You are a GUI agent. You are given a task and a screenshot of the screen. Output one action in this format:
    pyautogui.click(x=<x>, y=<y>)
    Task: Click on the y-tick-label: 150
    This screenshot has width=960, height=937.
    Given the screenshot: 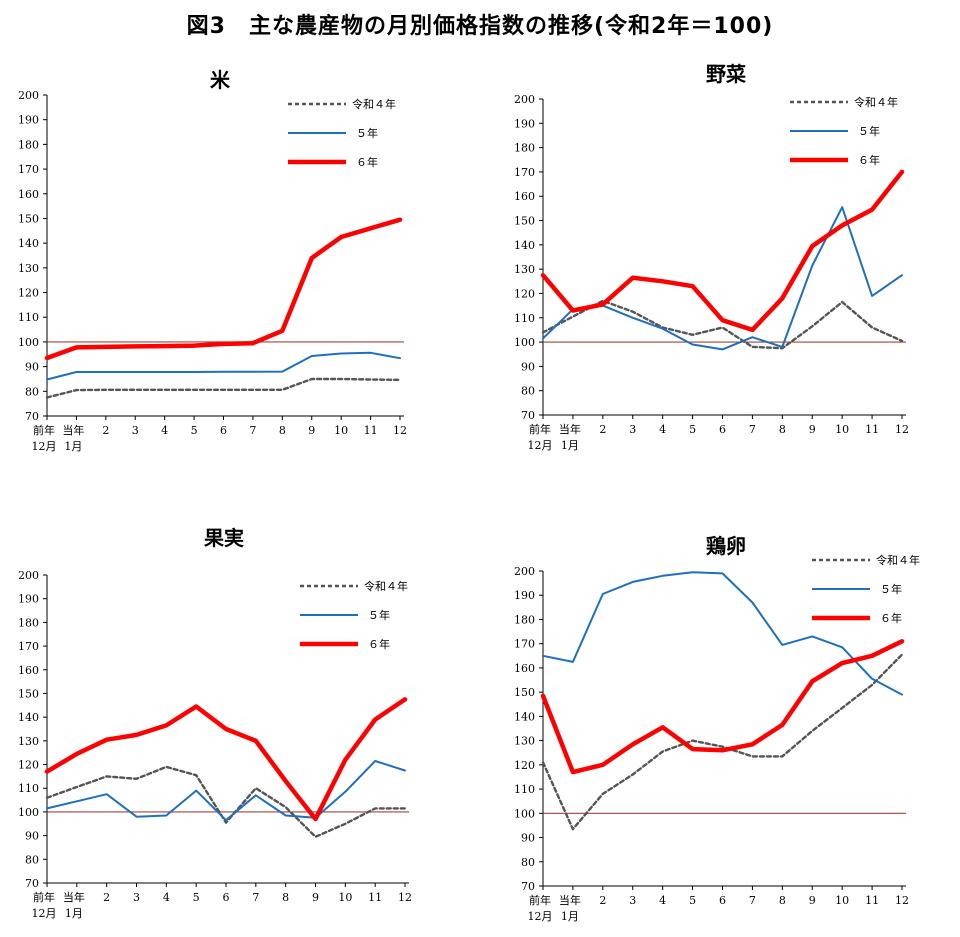 What is the action you would take?
    pyautogui.click(x=524, y=692)
    